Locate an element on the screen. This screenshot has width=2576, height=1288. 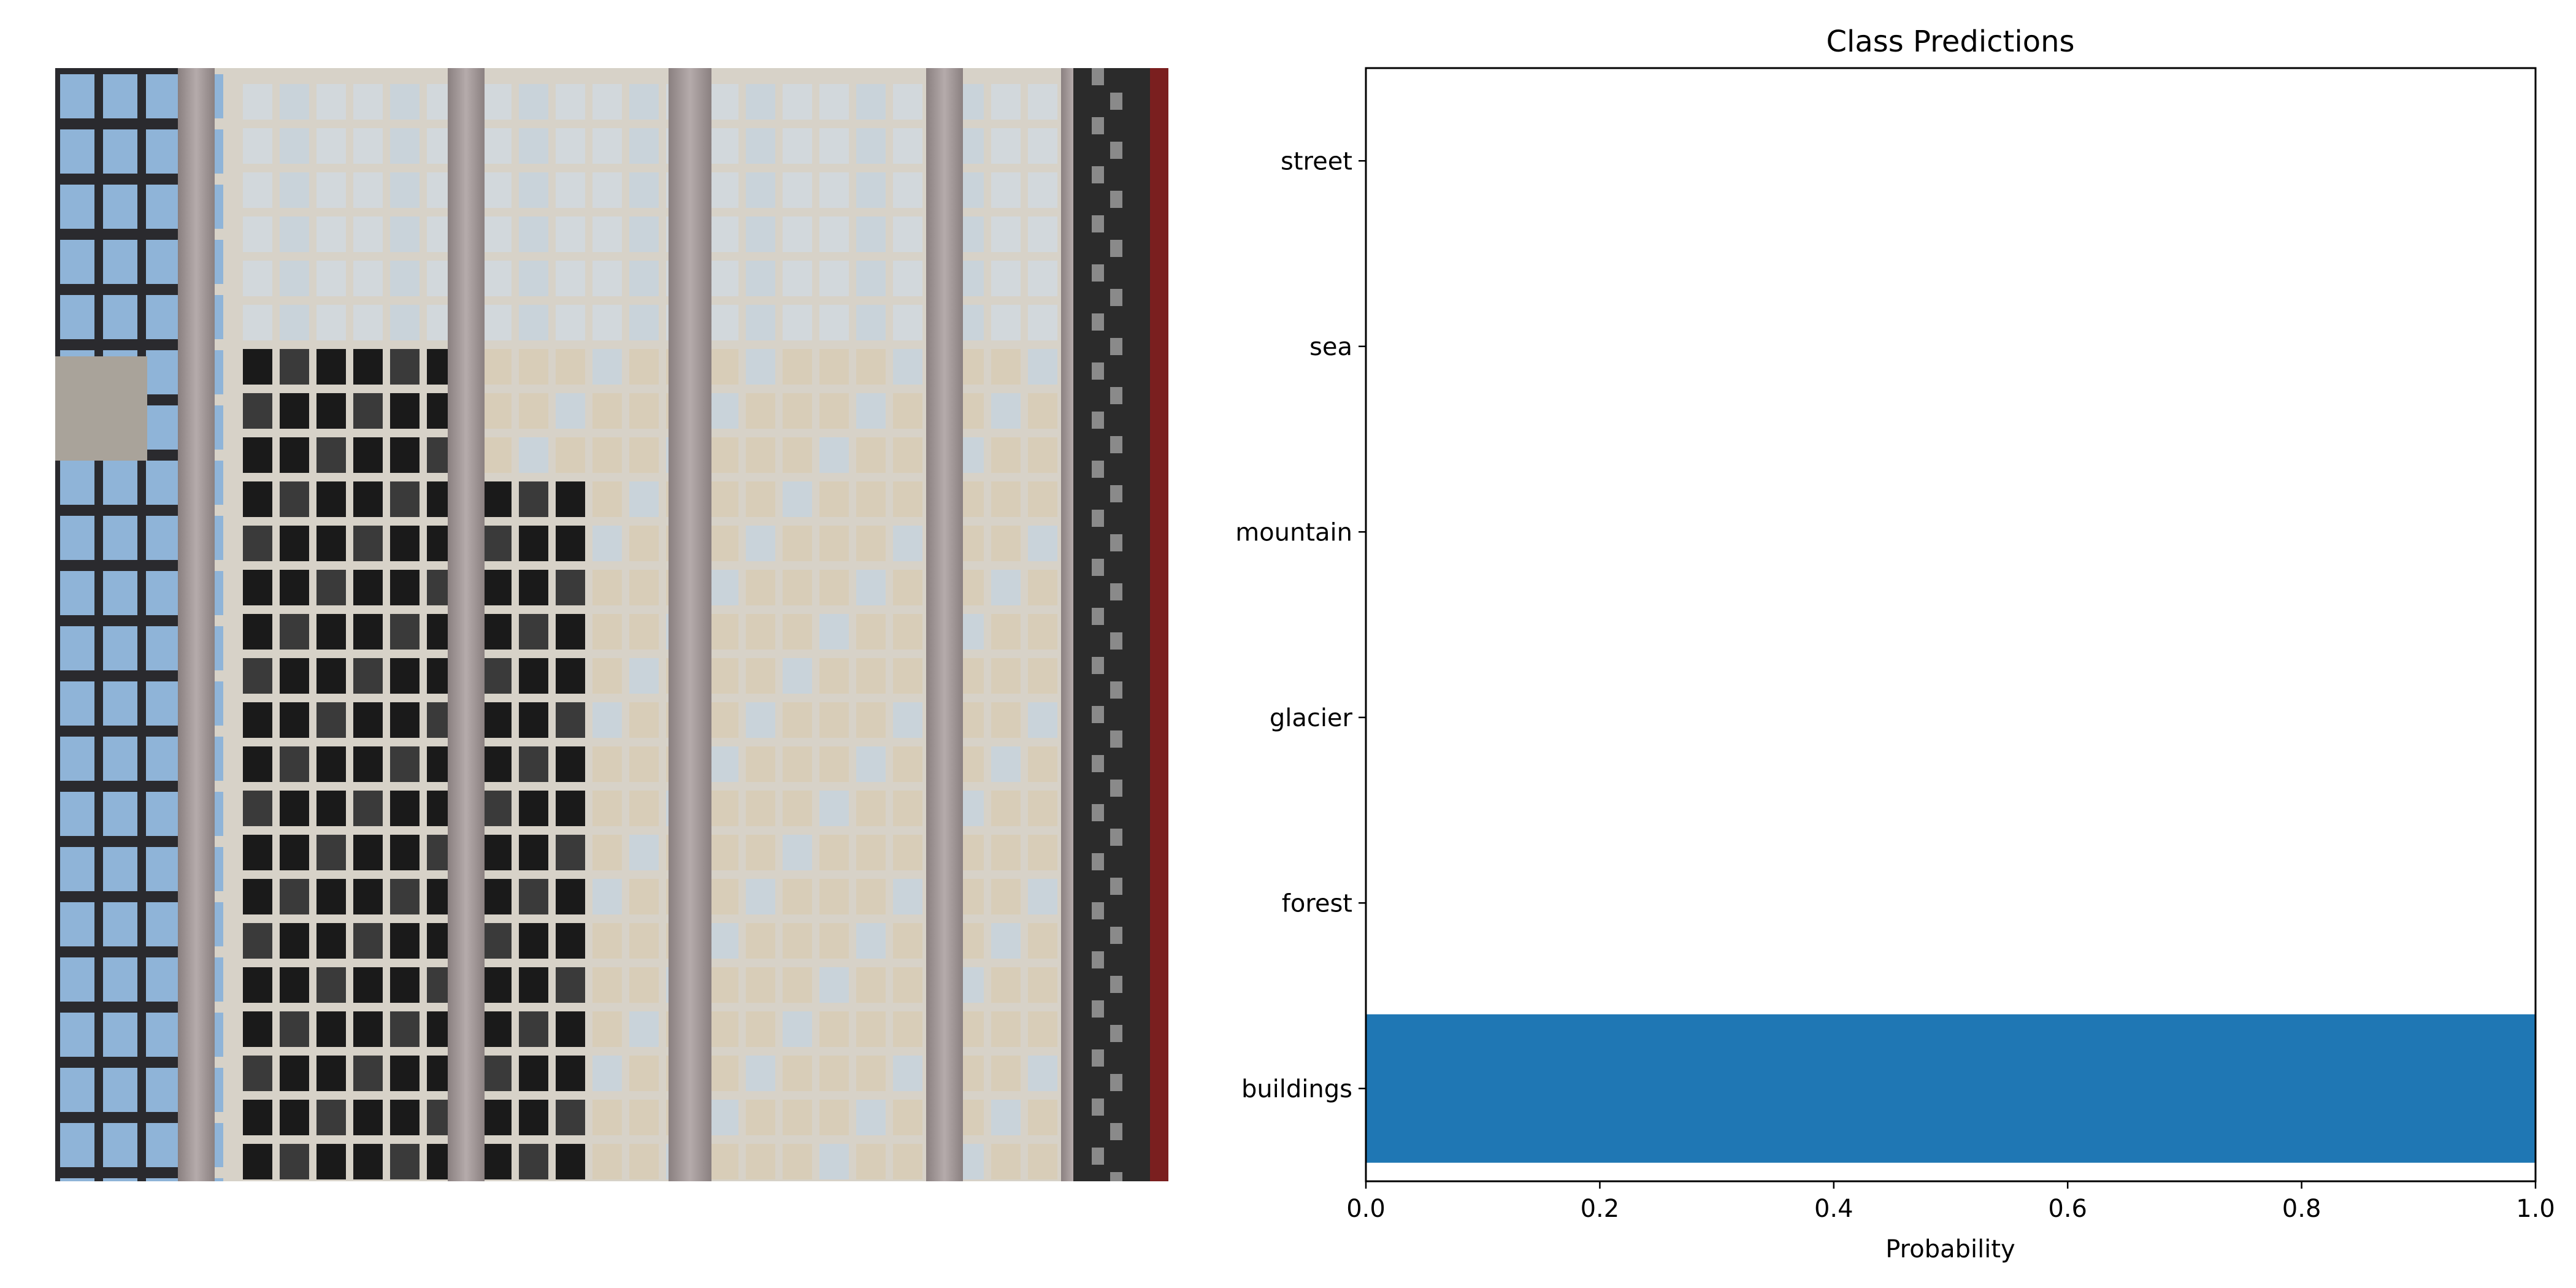
x-tick-label: 0.6 is located at coordinates (2067, 1209).